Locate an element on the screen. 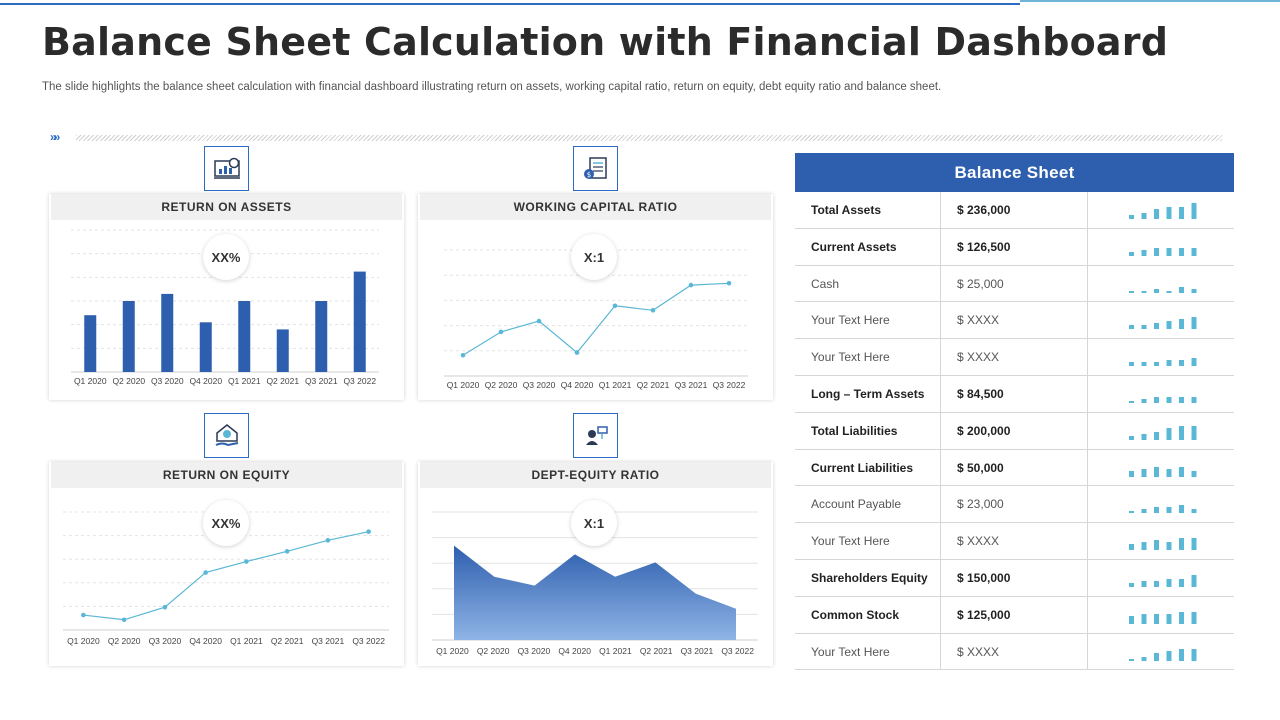 The image size is (1280, 720). x-tick-label: Q4 2020 is located at coordinates (577, 385).